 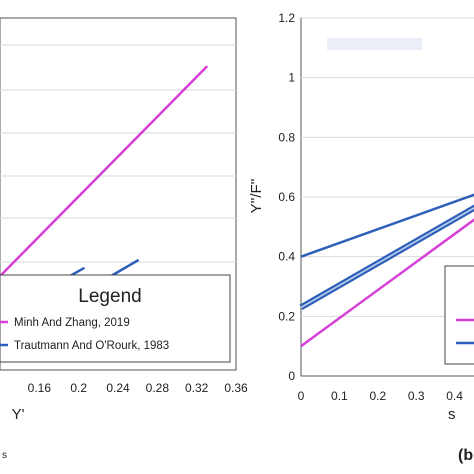 What do you see at coordinates (452, 414) in the screenshot?
I see `right-x-axis-title-fragment: s` at bounding box center [452, 414].